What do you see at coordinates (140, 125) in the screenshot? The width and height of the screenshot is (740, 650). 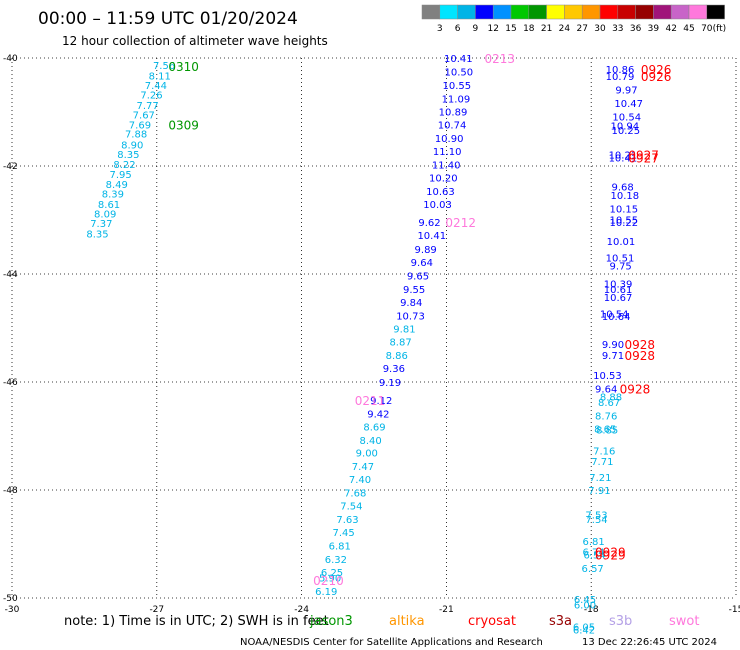 I see `wave-height-label: 7.69` at bounding box center [140, 125].